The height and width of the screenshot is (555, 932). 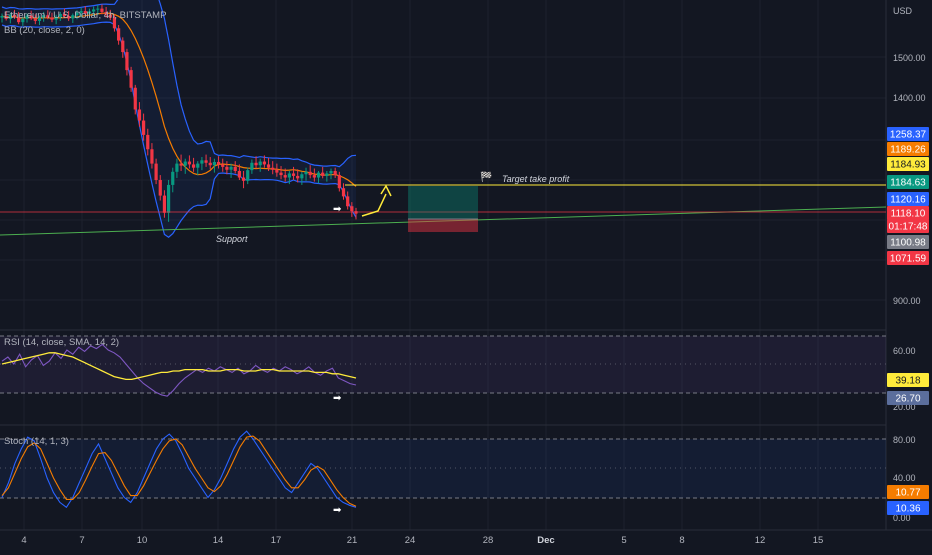 I want to click on rsi-band, so click(x=443, y=364).